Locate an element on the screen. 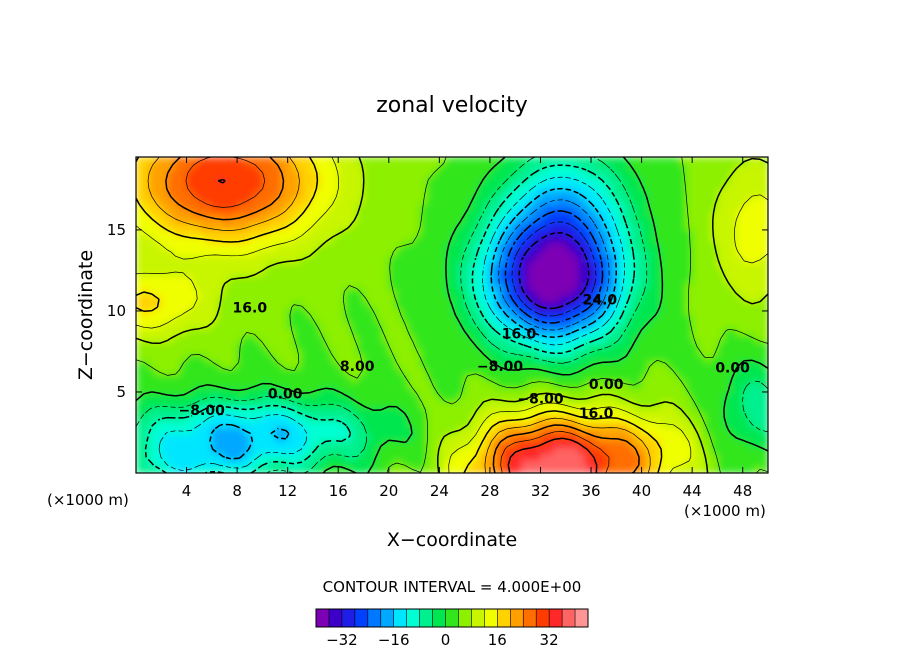 The height and width of the screenshot is (654, 904). x-tick-label: 24 is located at coordinates (439, 491).